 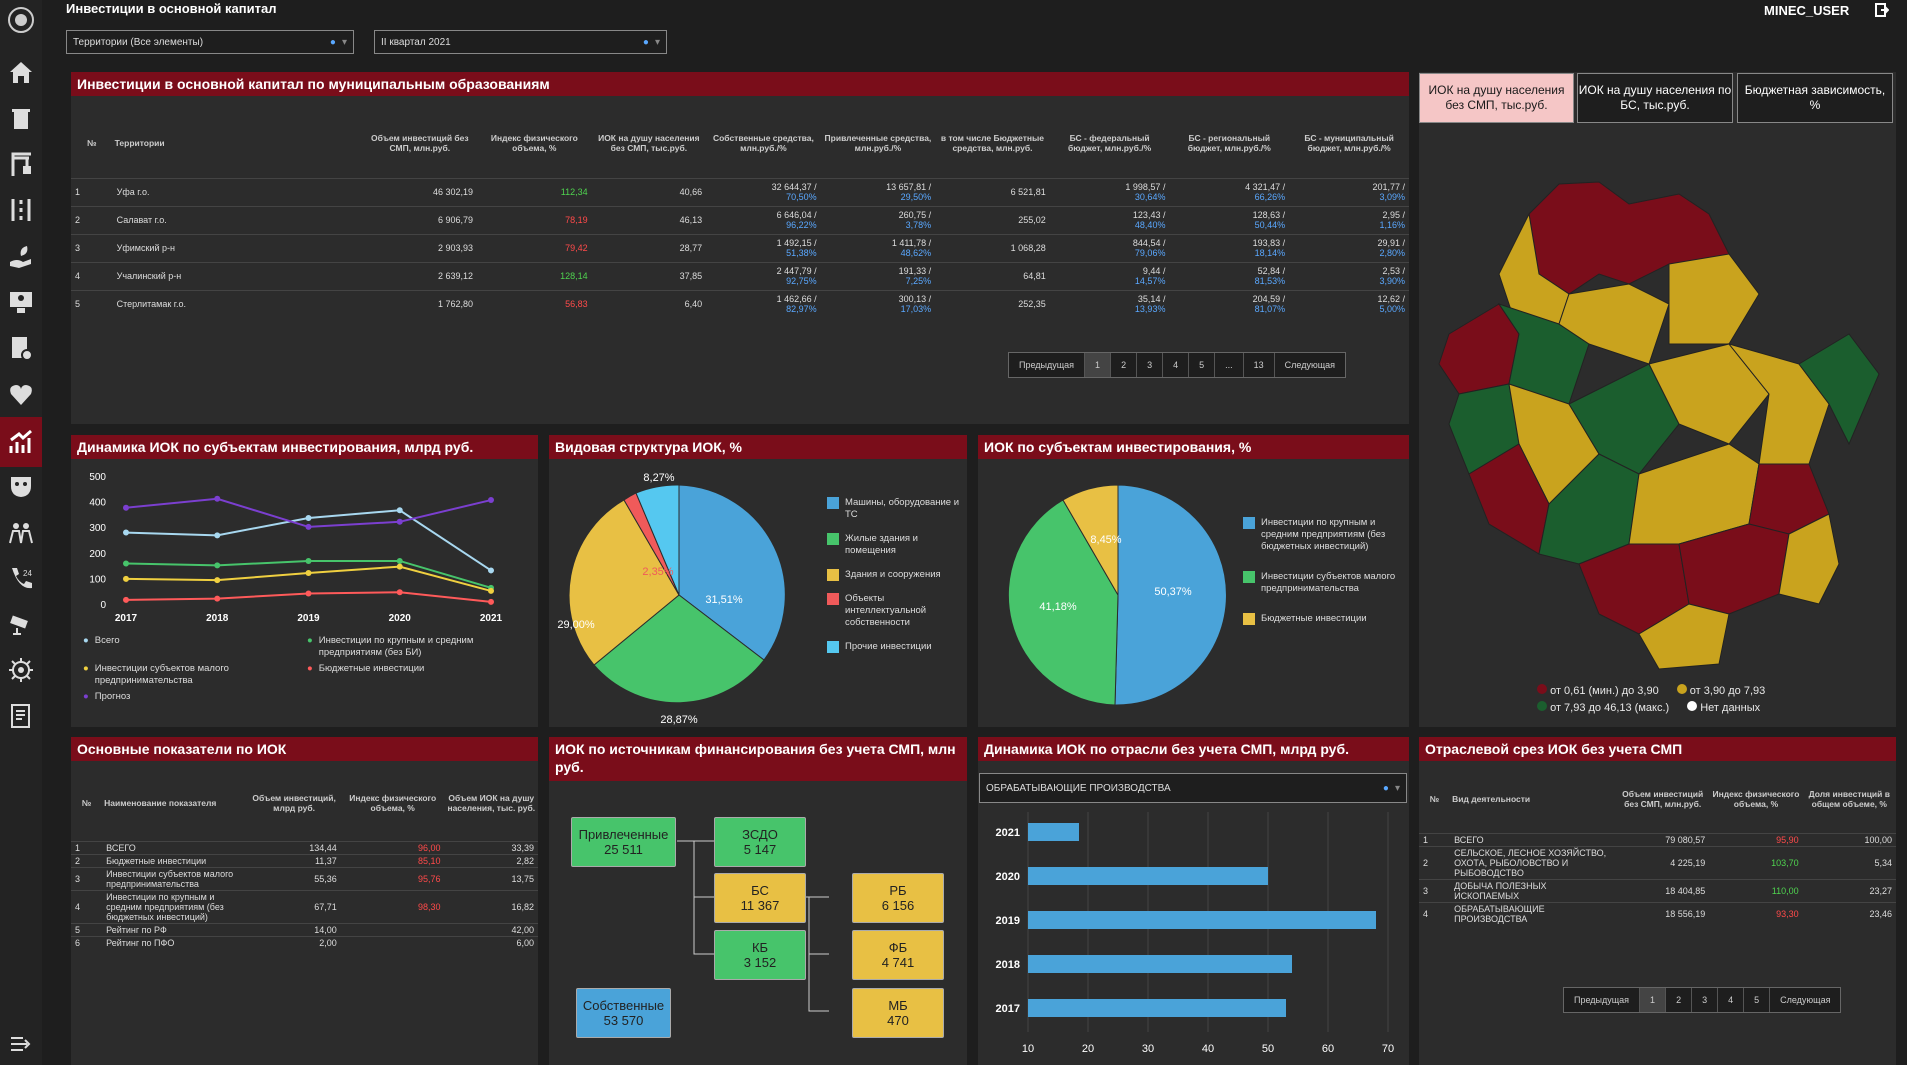 What do you see at coordinates (1659, 399) in the screenshot?
I see `region-map` at bounding box center [1659, 399].